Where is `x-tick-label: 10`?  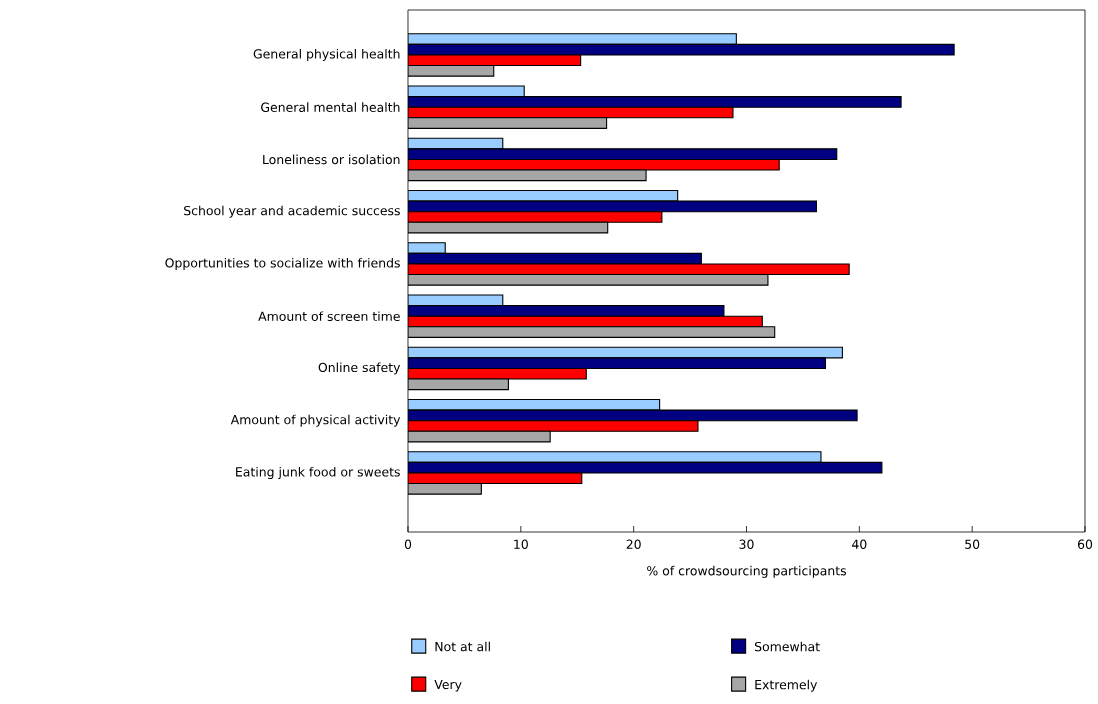 x-tick-label: 10 is located at coordinates (521, 544).